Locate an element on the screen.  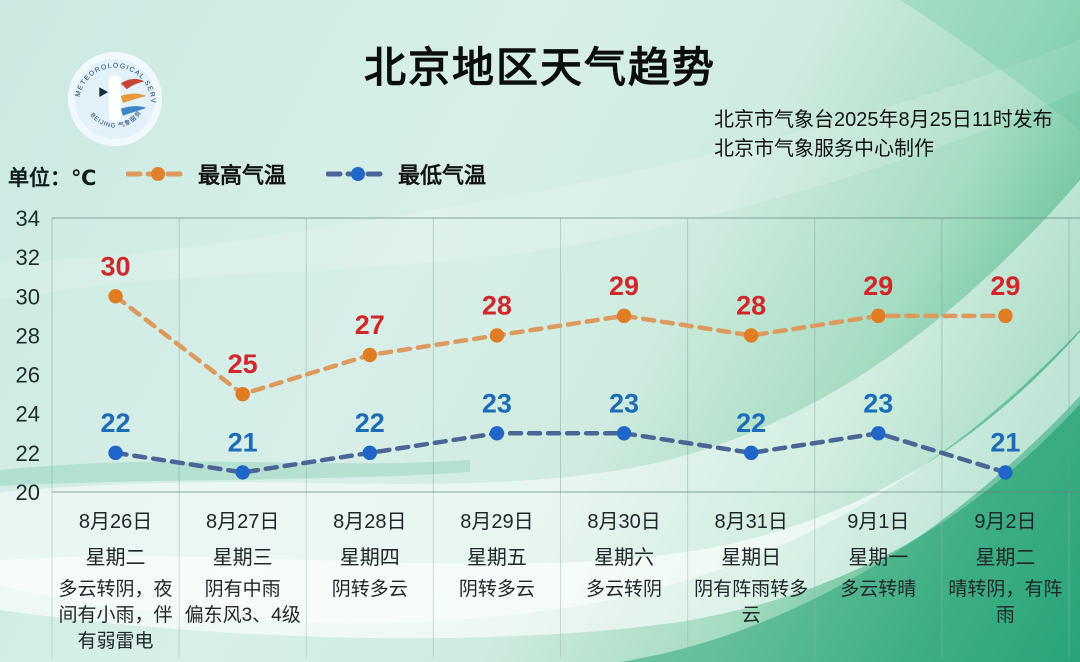
weekday-label: 星期四 is located at coordinates (369, 558).